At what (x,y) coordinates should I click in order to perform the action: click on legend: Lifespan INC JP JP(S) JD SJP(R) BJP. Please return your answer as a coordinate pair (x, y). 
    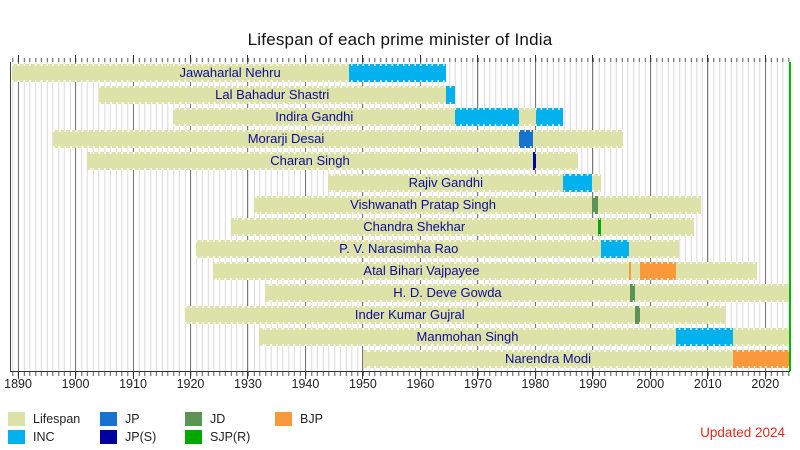
    Looking at the image, I should click on (191, 428).